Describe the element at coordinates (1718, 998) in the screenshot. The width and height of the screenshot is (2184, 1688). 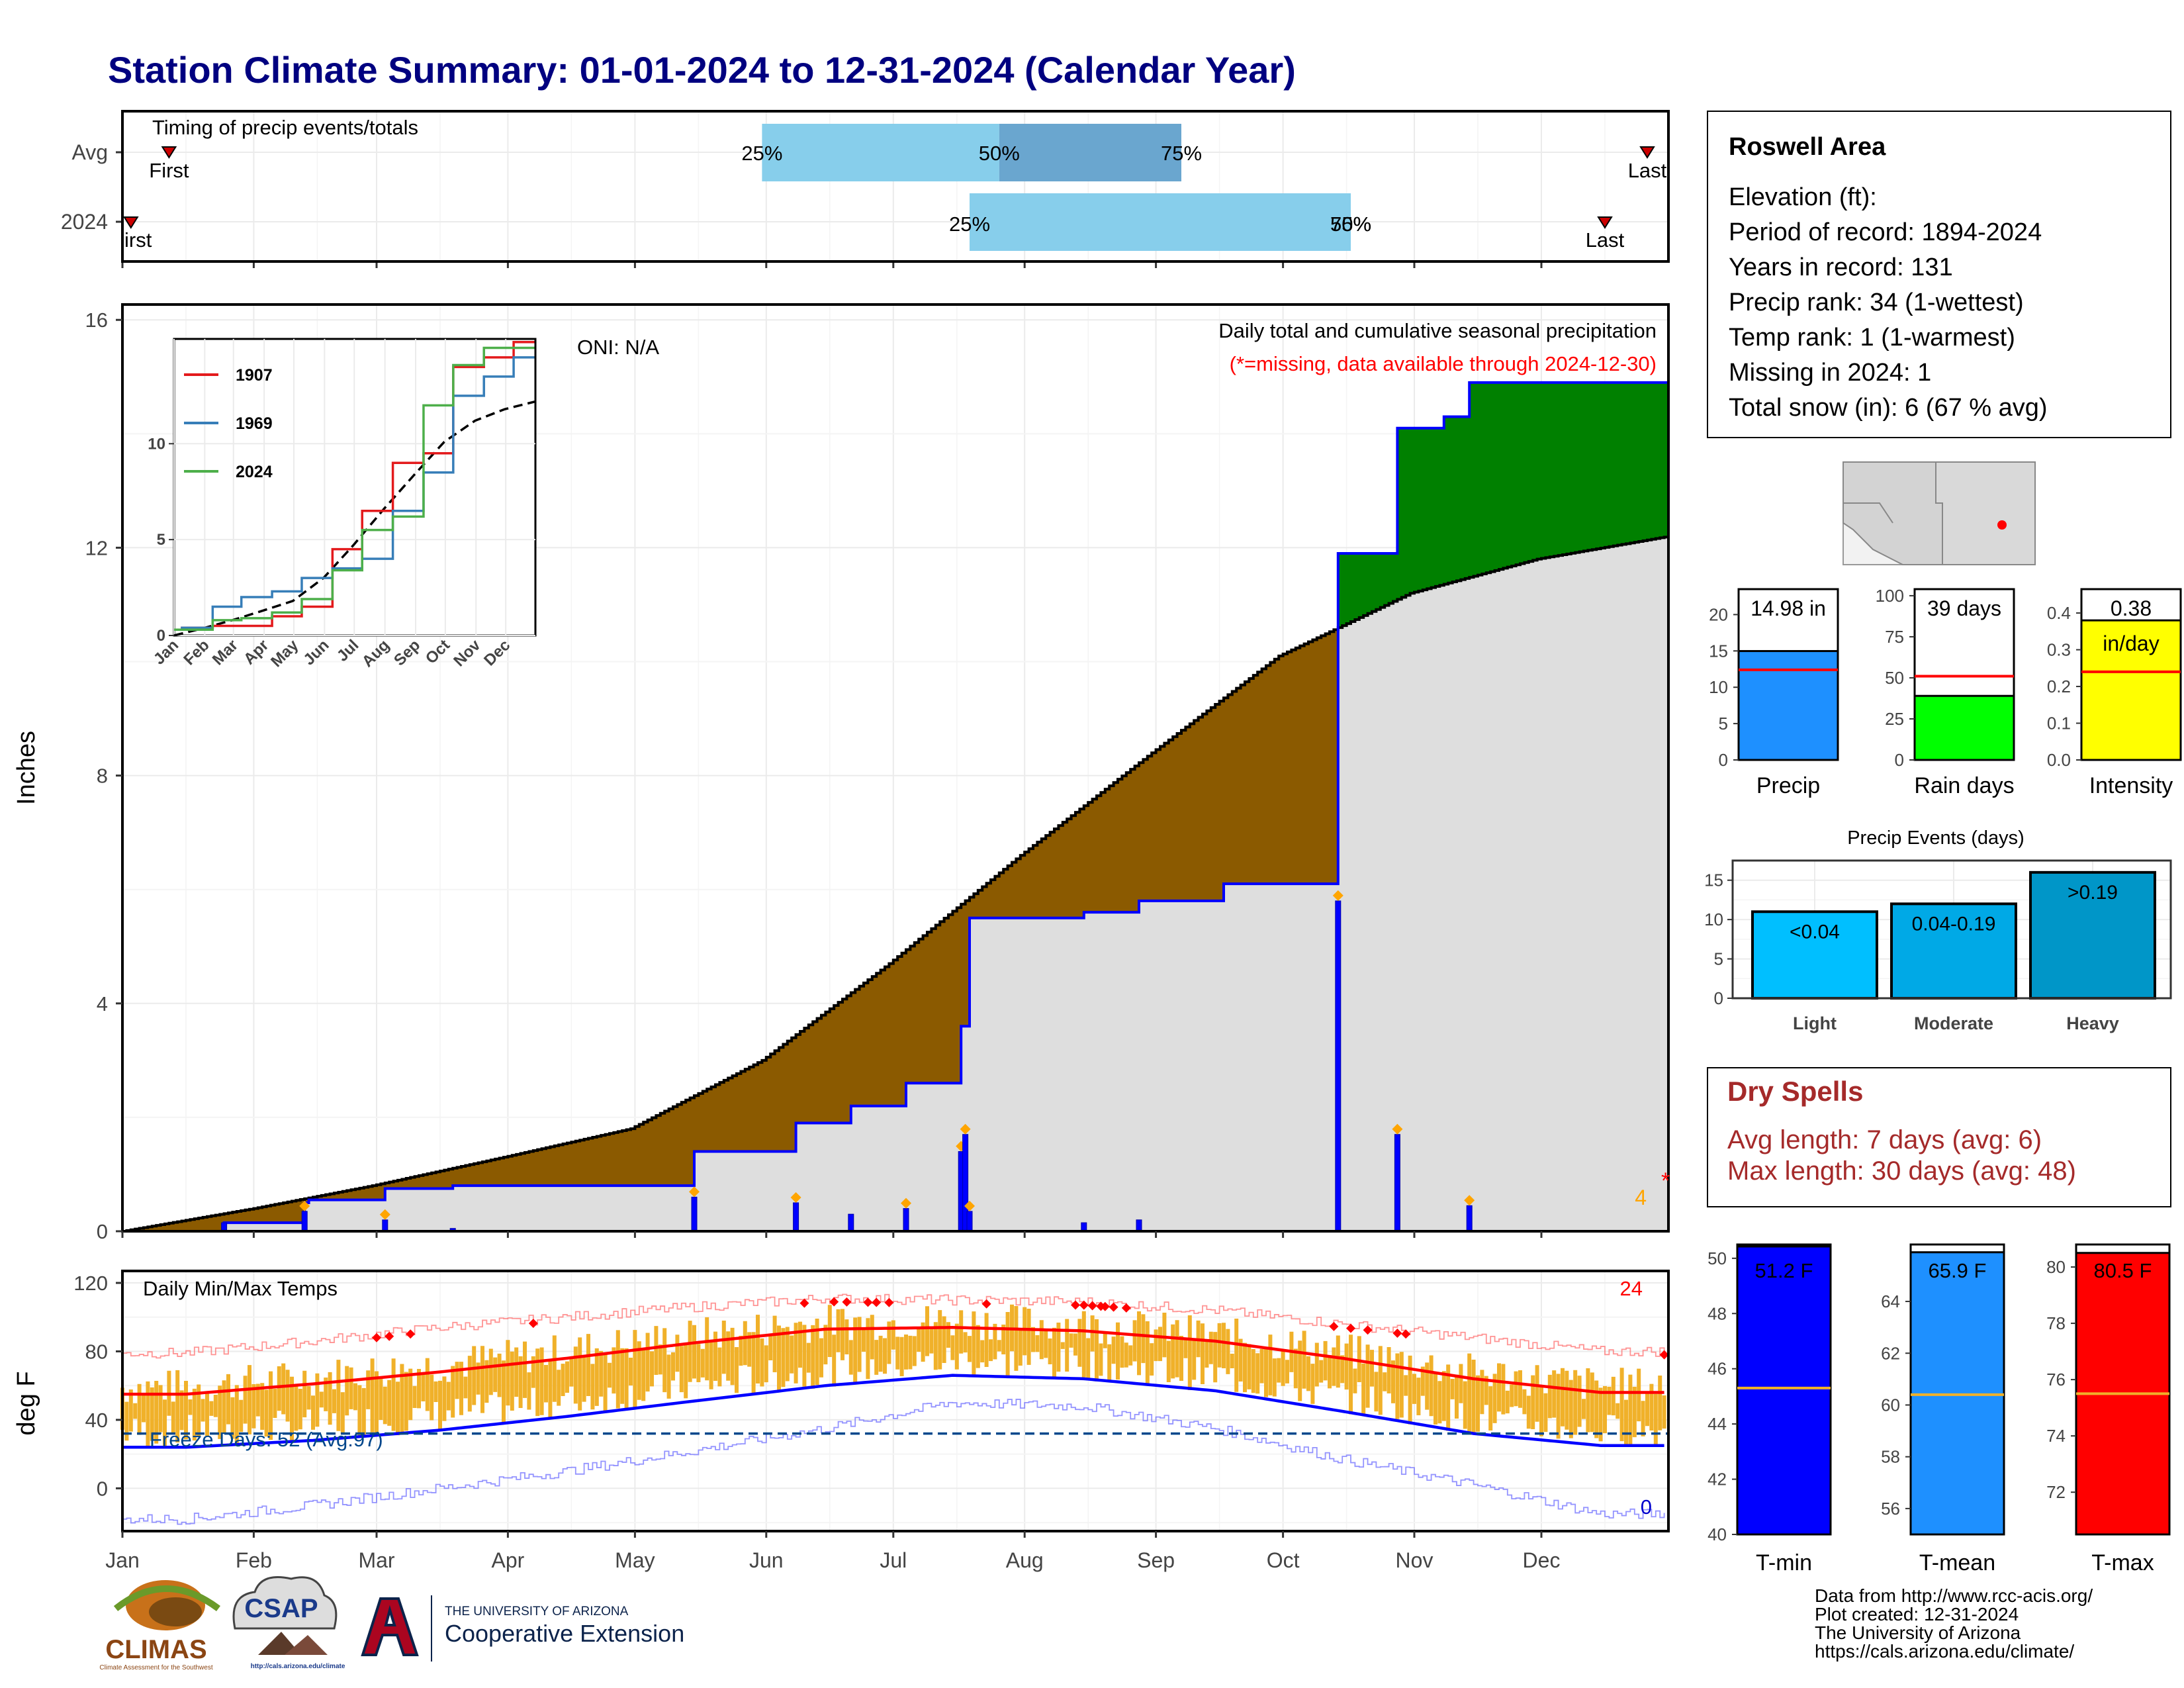
I see `events-y-label: 0` at that location.